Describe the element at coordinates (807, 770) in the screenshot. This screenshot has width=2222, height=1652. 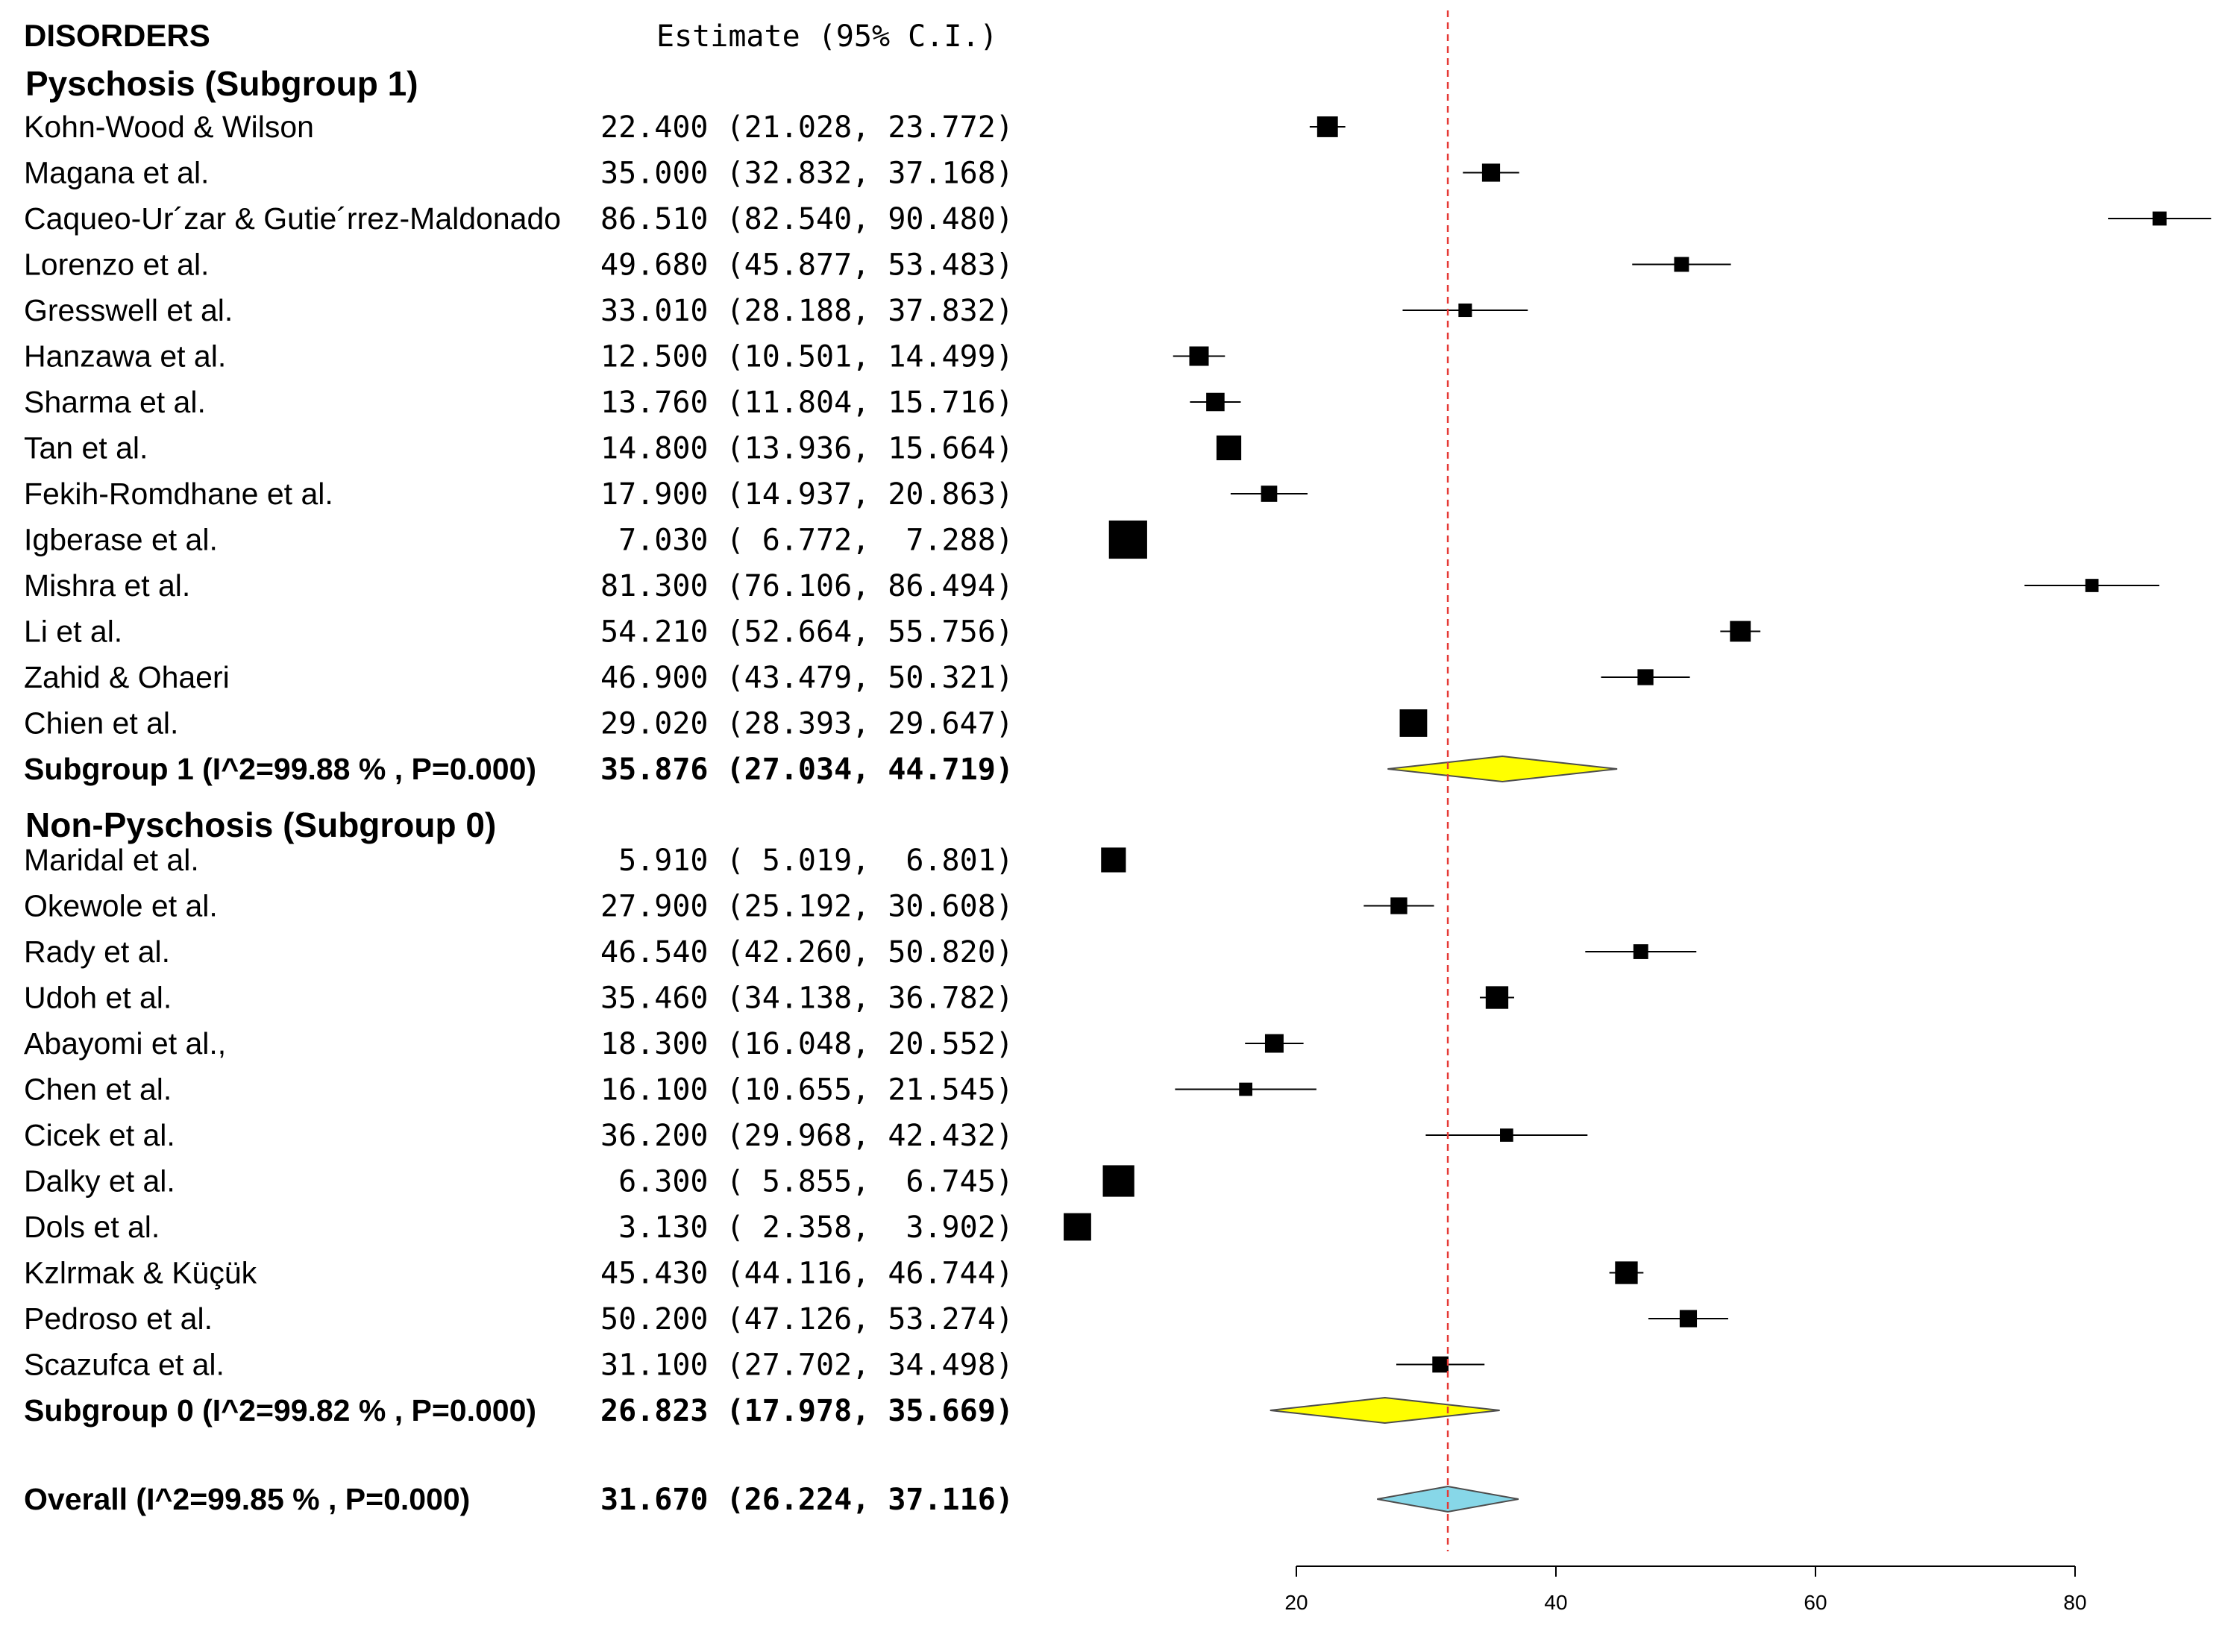
I see `subgroup-summary-estimate: 35.876 (27.034, 44.719)` at that location.